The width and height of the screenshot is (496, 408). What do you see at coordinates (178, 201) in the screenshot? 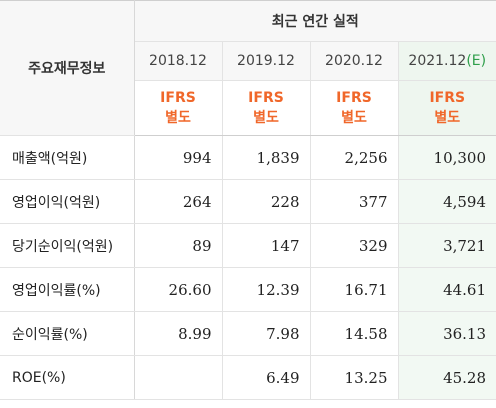
I see `cell-value: 264` at bounding box center [178, 201].